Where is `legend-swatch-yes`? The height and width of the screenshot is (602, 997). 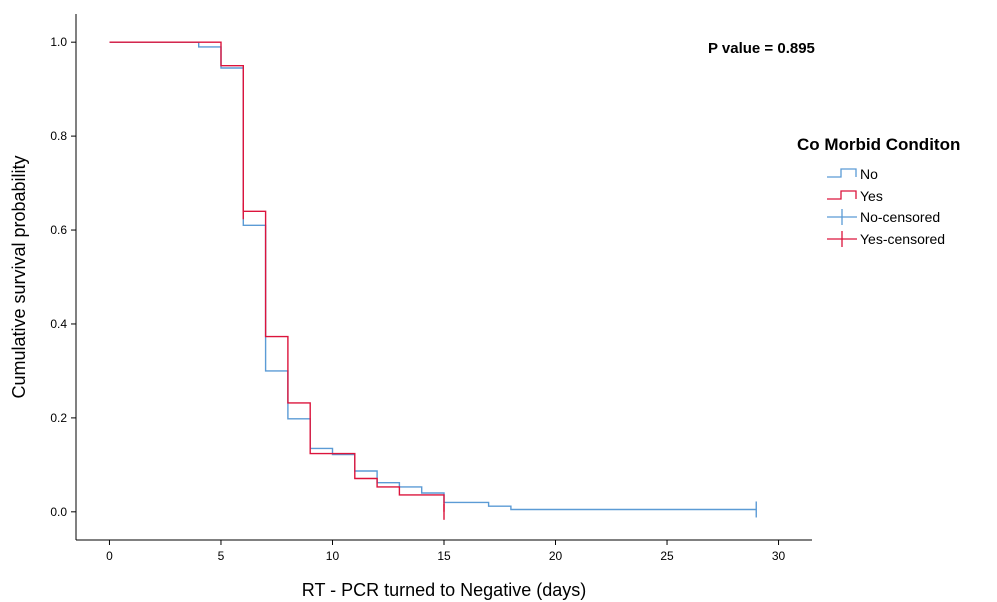 legend-swatch-yes is located at coordinates (842, 195).